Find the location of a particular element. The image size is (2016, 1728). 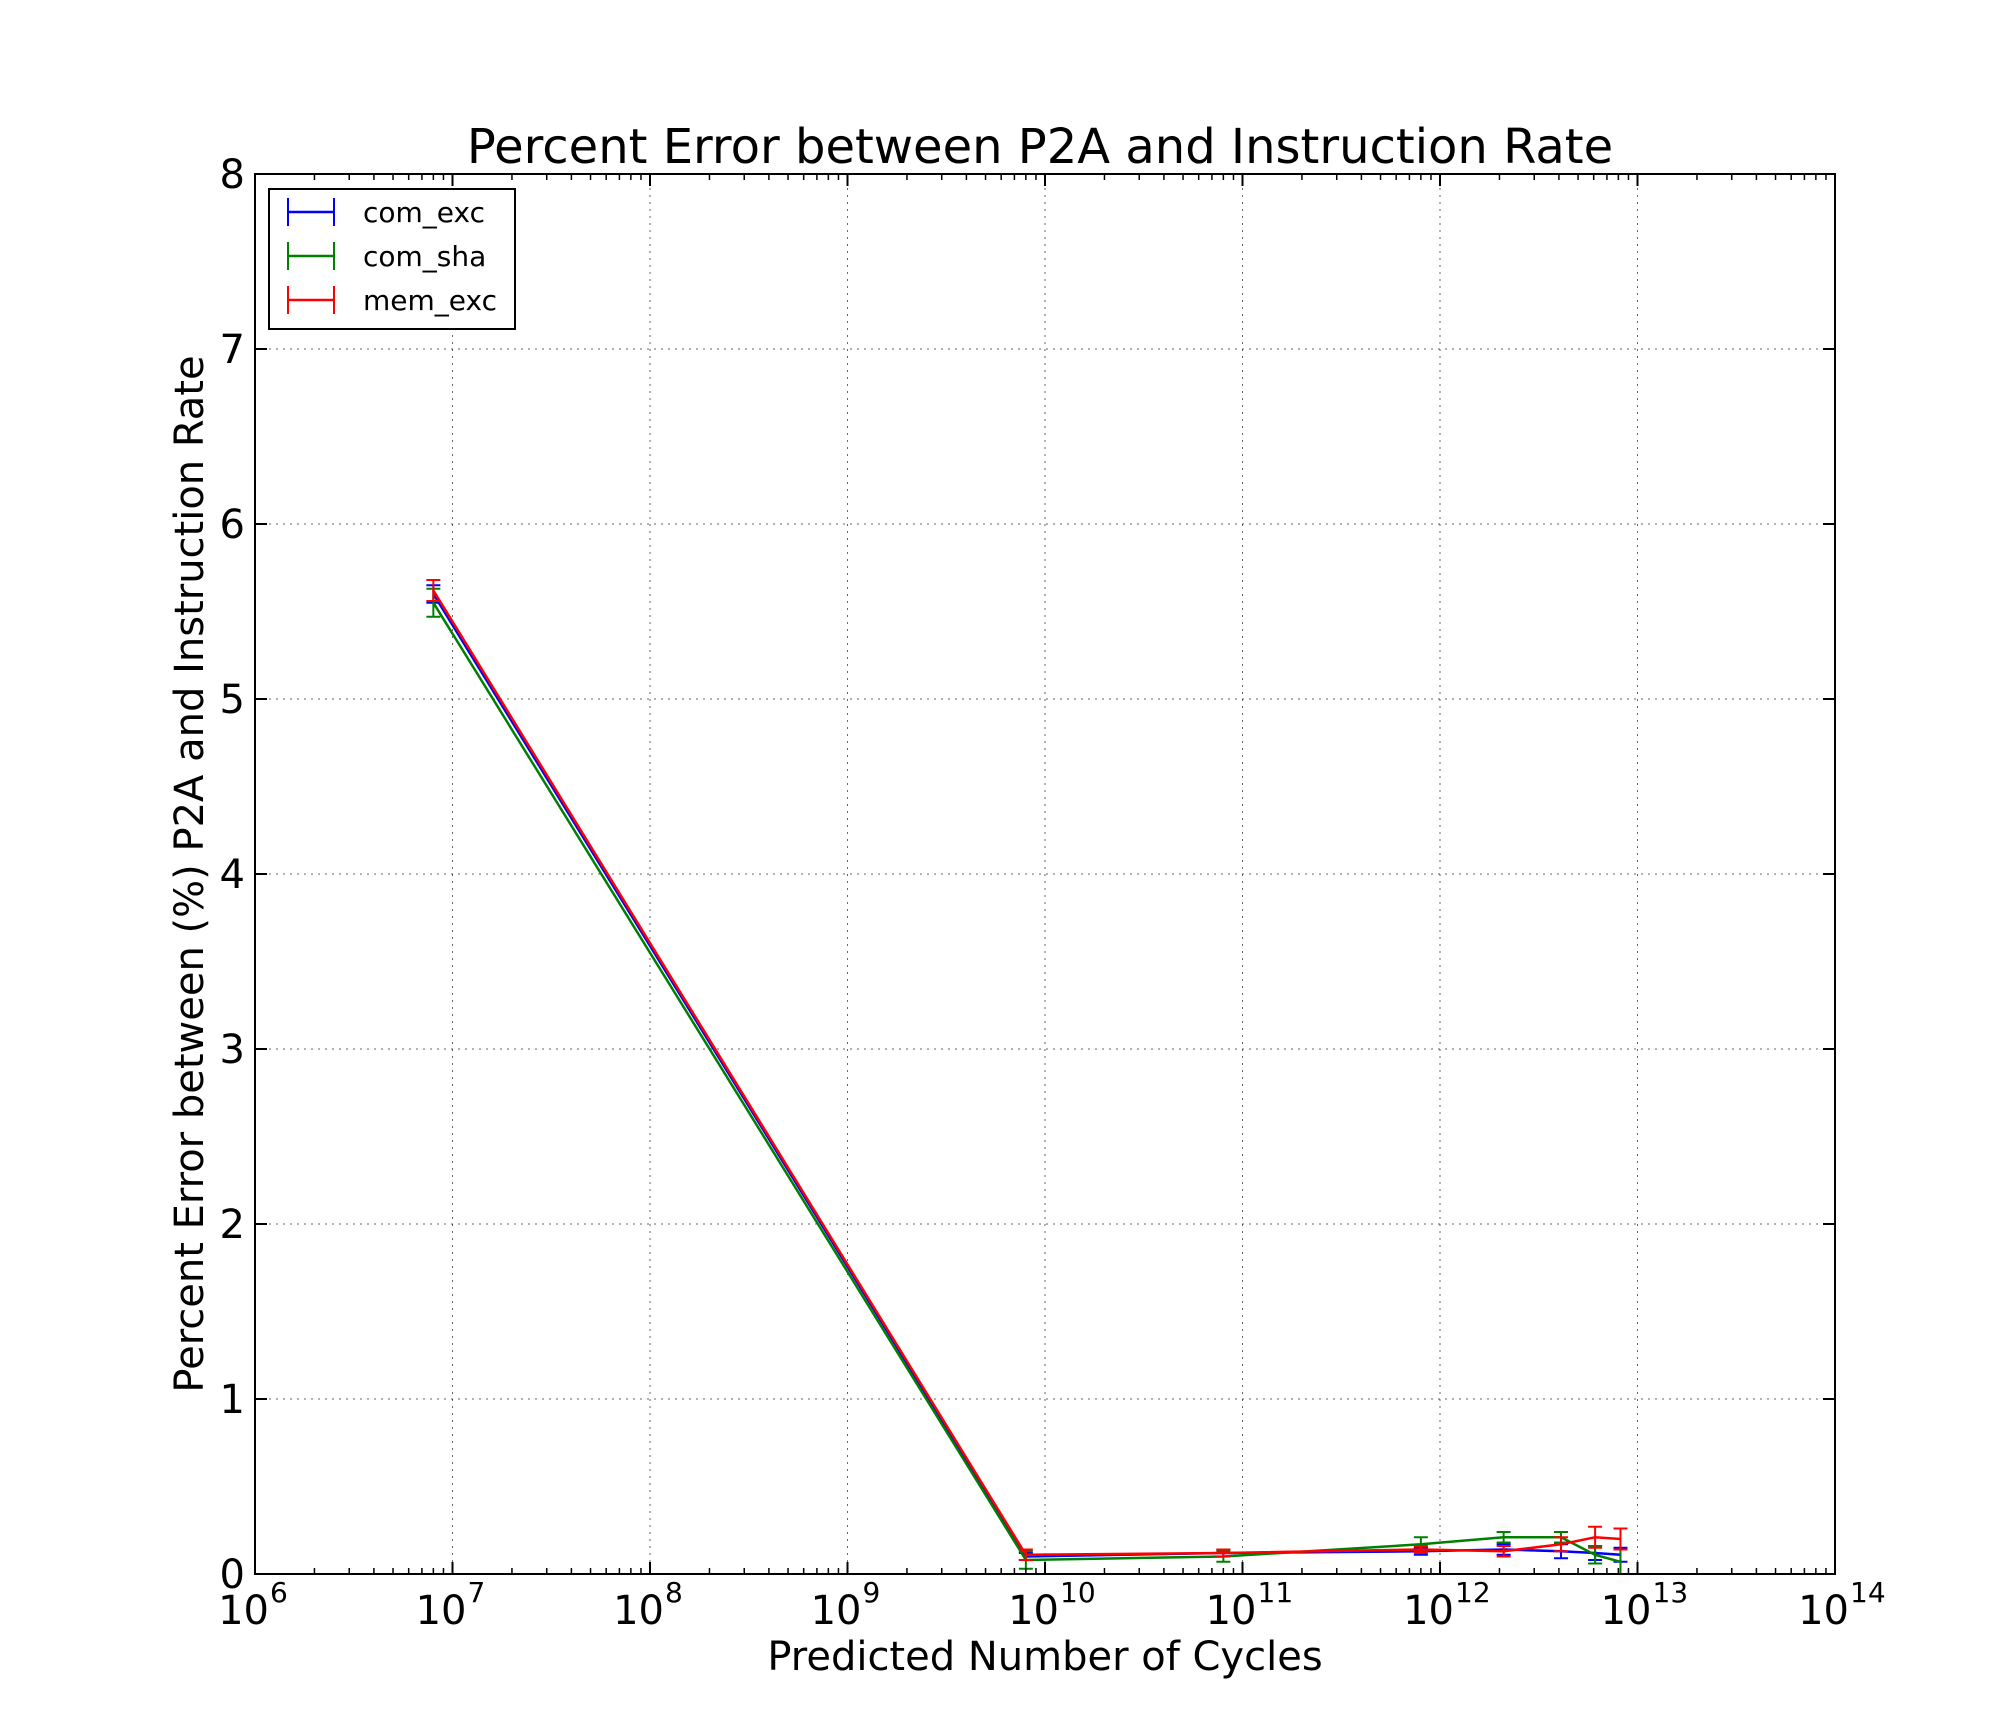

x-tick-label: 10 11 is located at coordinates (1250, 1605).